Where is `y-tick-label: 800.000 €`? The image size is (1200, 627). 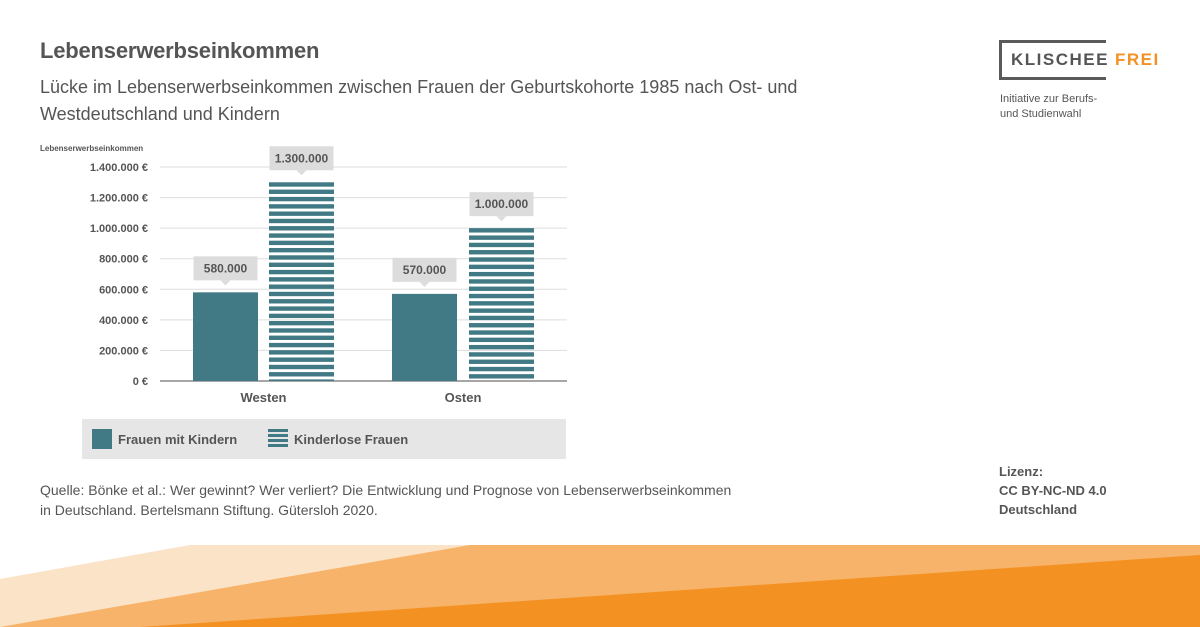 y-tick-label: 800.000 € is located at coordinates (123, 260).